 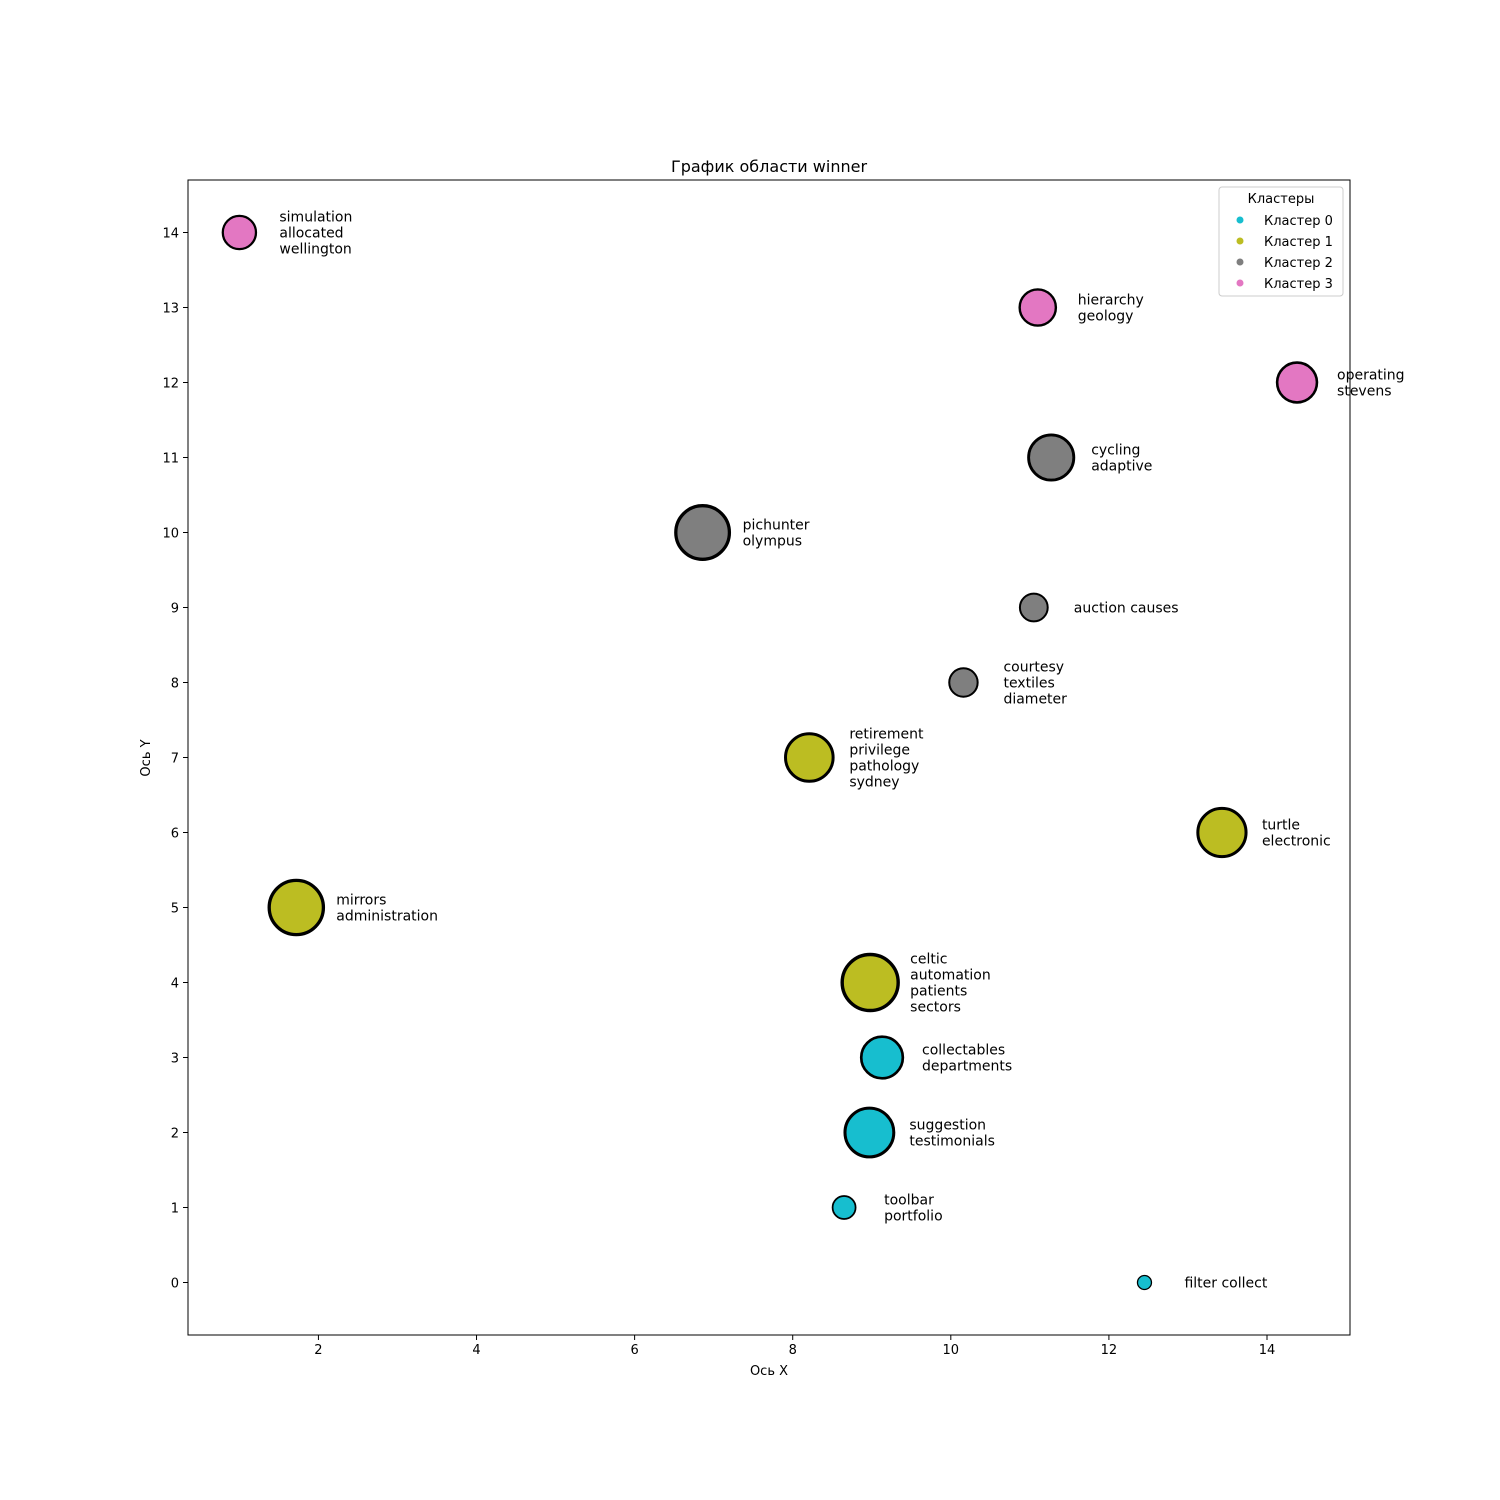 I want to click on x-axis-label: Ось X, so click(x=769, y=1371).